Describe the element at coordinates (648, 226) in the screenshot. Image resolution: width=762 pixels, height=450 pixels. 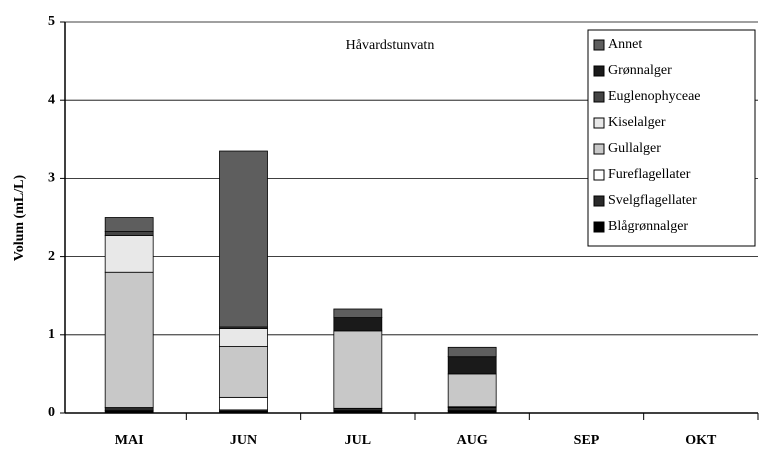
I see `legend-label: Blågrønnalger` at that location.